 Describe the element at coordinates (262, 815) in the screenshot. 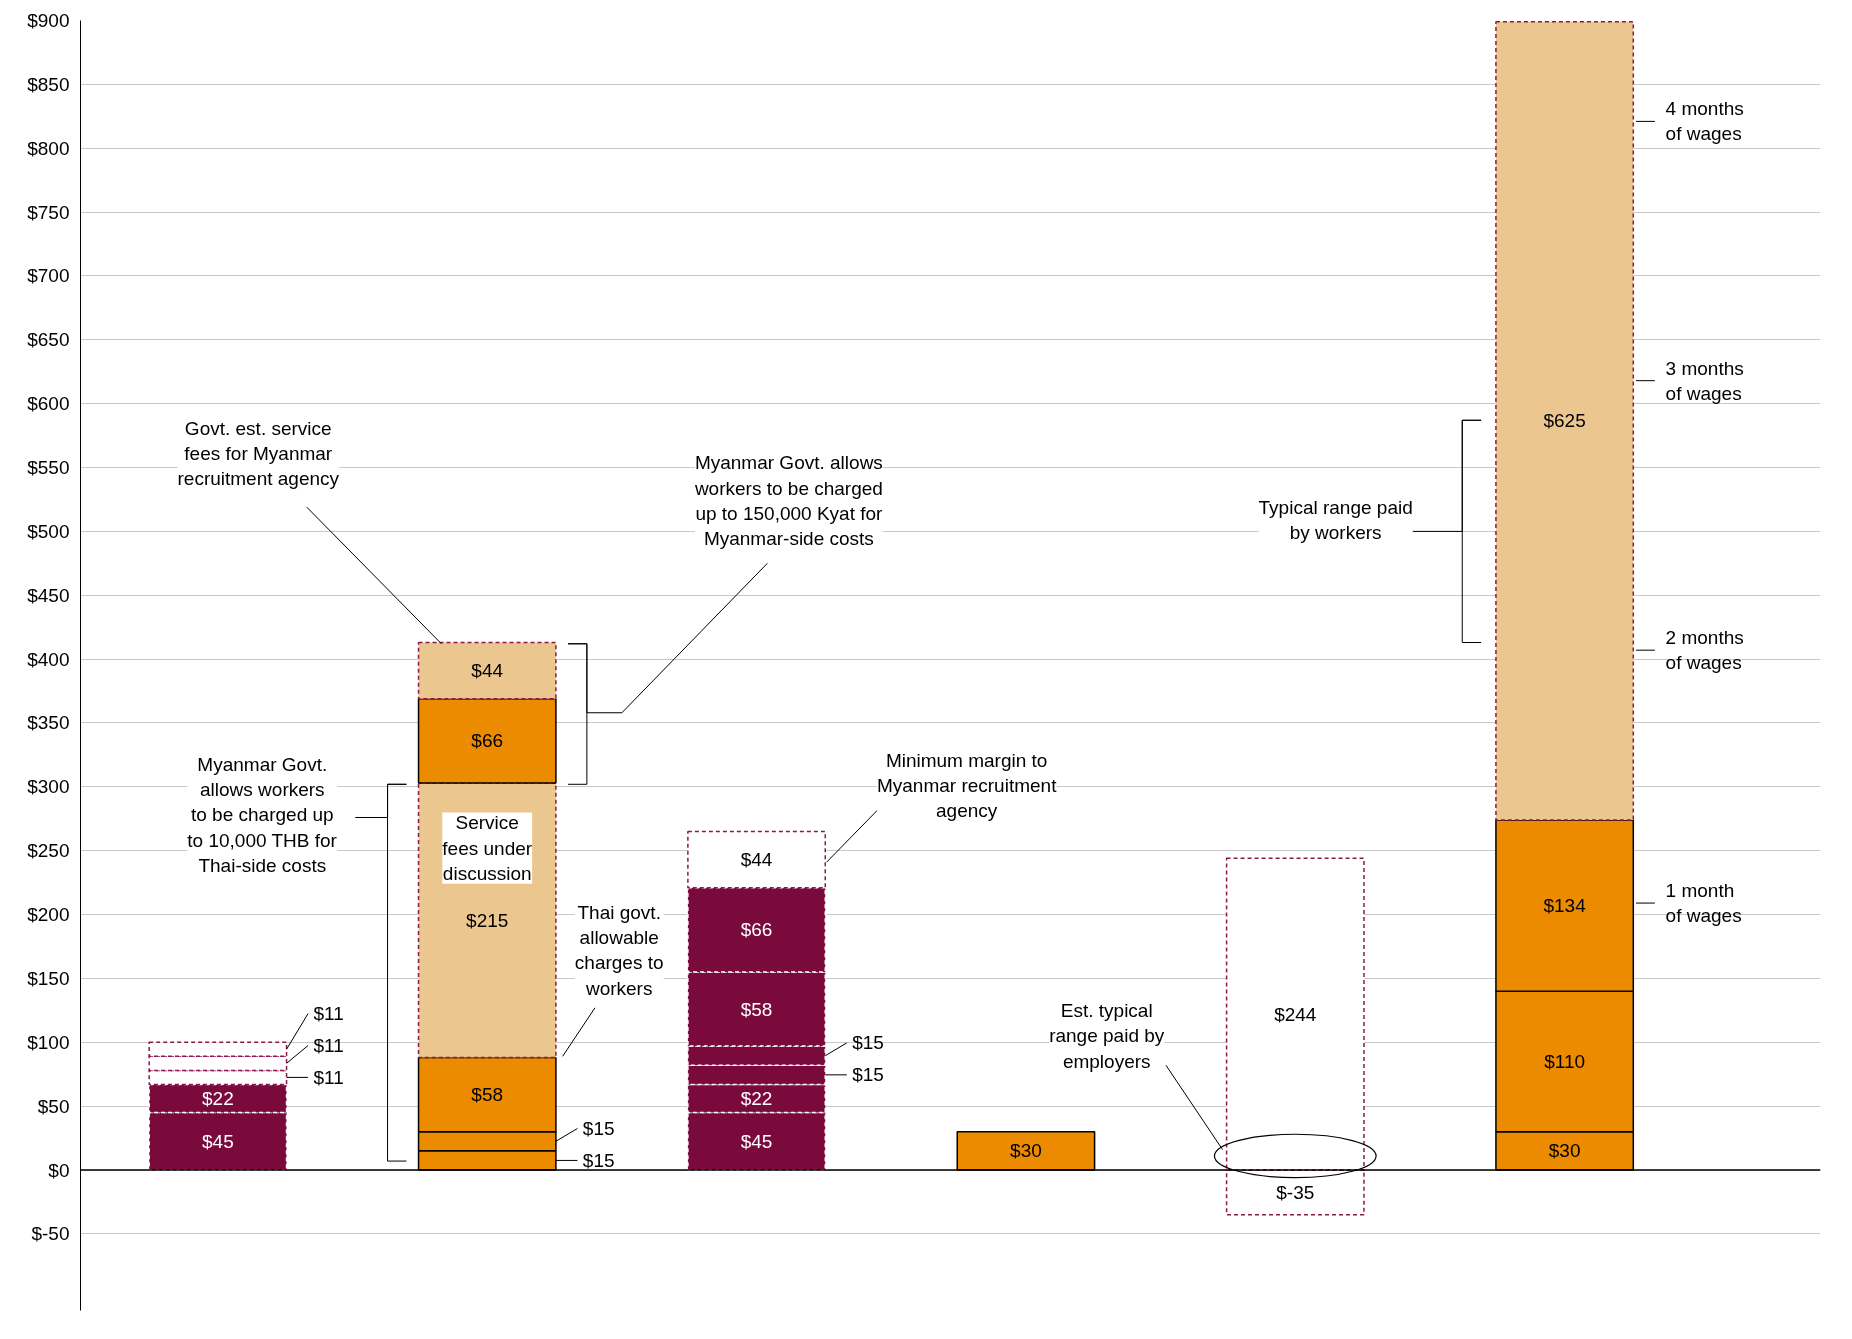

I see `annotation: Myanmar Govt. allows workers to be charged up to 10,000 THB for Thai-side costs` at that location.